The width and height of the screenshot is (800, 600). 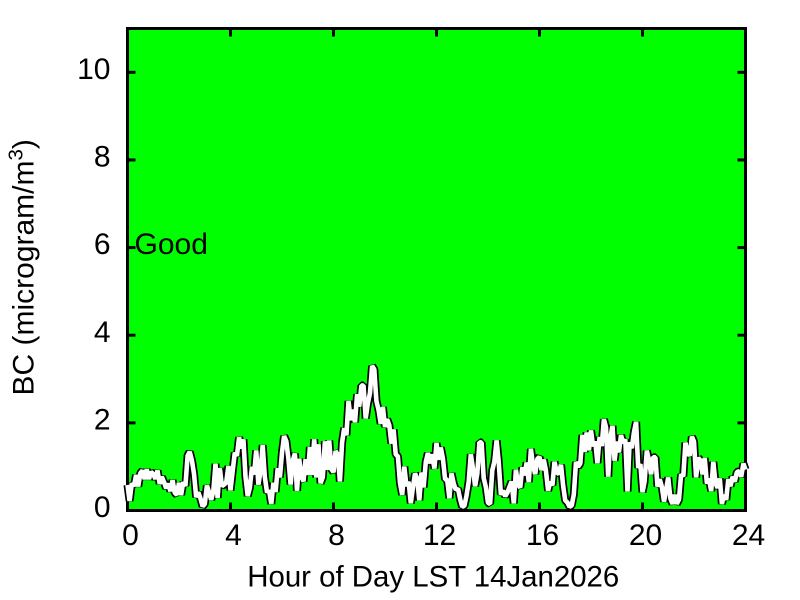 I want to click on svg-text: 6, so click(x=102, y=244).